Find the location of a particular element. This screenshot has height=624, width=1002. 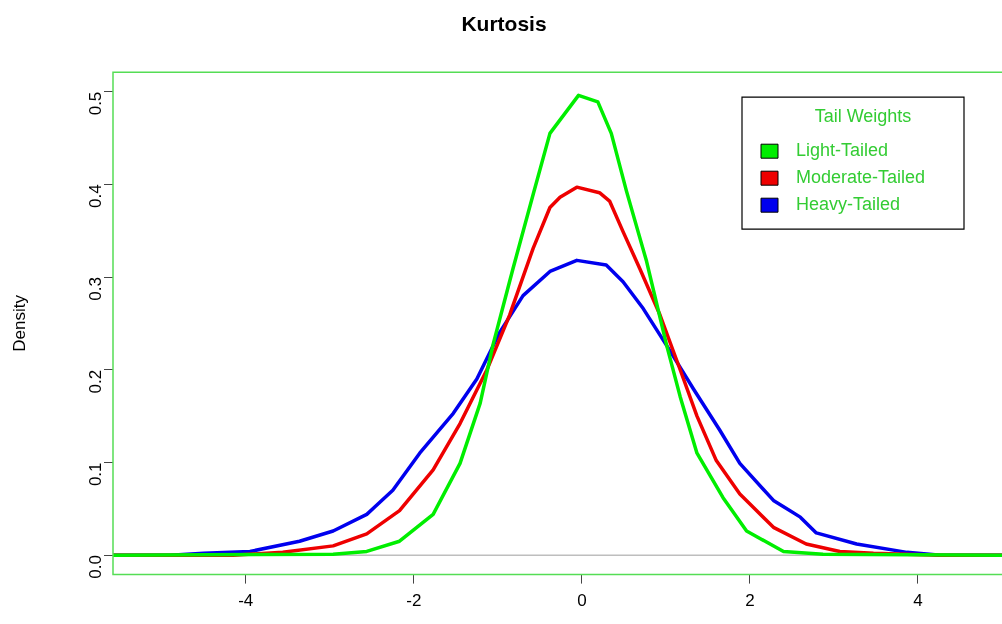

legend-label: Moderate-Tailed is located at coordinates (861, 177).